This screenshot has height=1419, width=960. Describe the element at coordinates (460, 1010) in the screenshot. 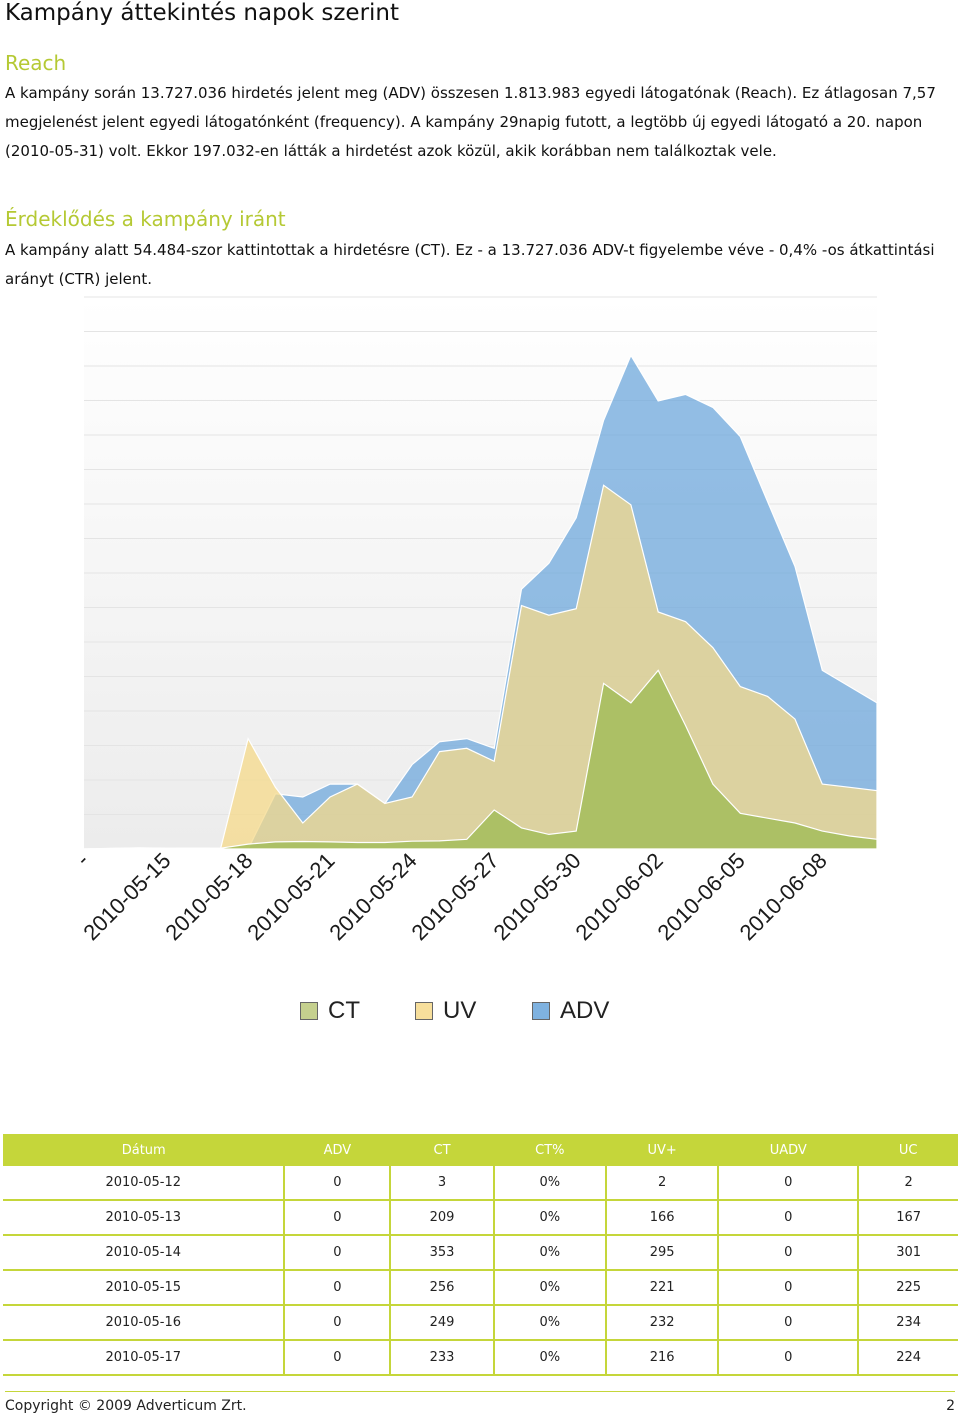

I see `legend-label-uv: UV` at that location.